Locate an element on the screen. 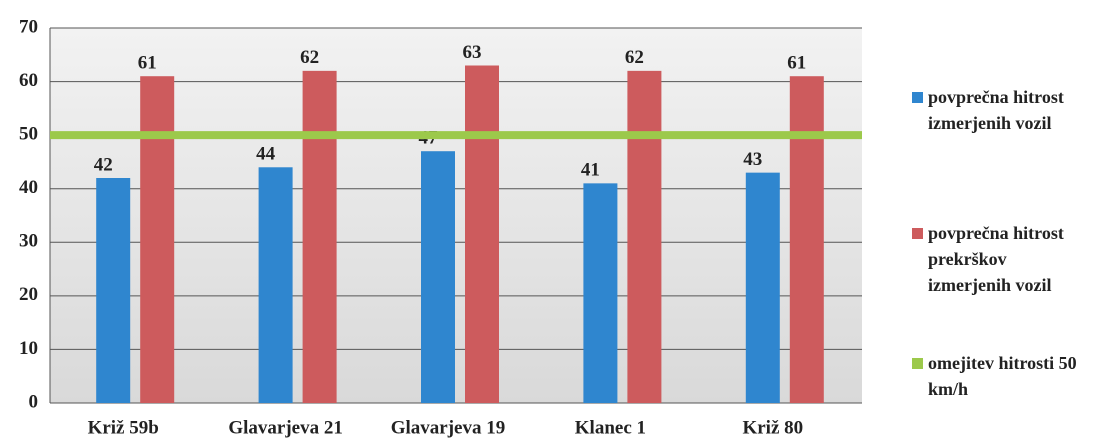 The image size is (1093, 438). y-tick-label: 40 is located at coordinates (28, 187).